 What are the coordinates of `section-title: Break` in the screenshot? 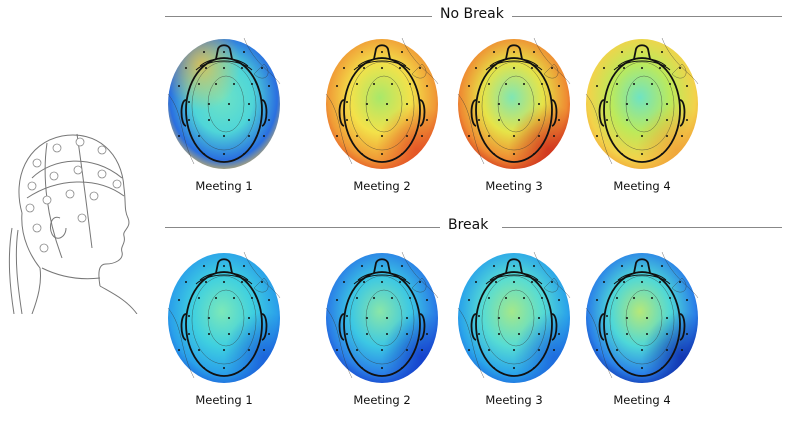 It's located at (468, 225).